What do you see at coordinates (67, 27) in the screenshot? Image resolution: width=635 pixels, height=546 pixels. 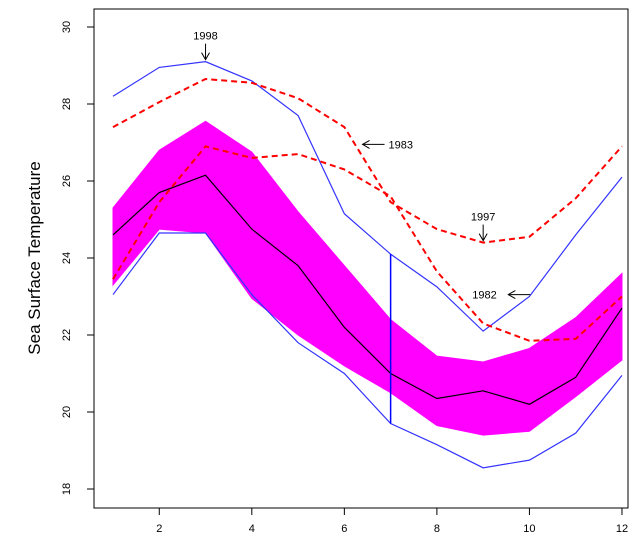 I see `y-tick-label: 30` at bounding box center [67, 27].